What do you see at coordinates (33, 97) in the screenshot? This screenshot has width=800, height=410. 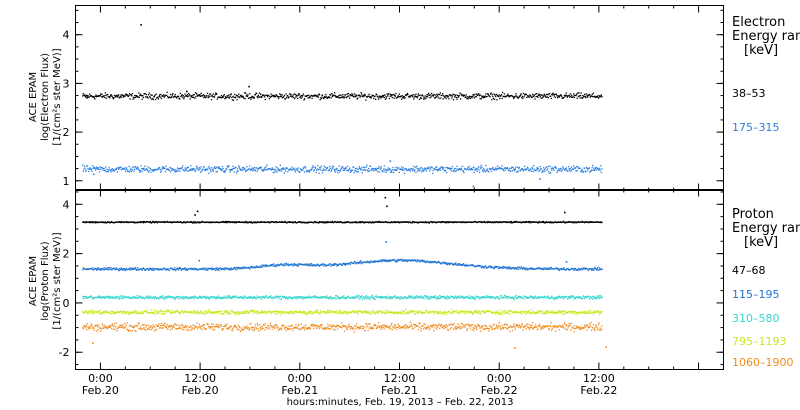 I see `electron-ylabel-line1: ACE EPAM` at bounding box center [33, 97].